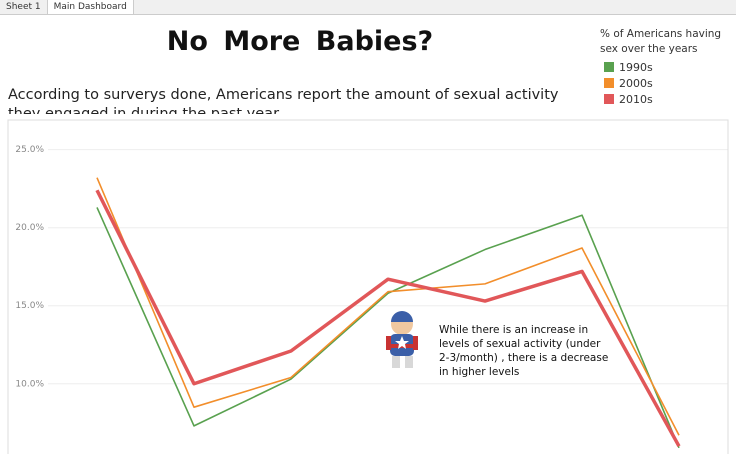 This screenshot has height=454, width=736. Describe the element at coordinates (661, 41) in the screenshot. I see `legend-title: % of Americans having sex over the years` at that location.